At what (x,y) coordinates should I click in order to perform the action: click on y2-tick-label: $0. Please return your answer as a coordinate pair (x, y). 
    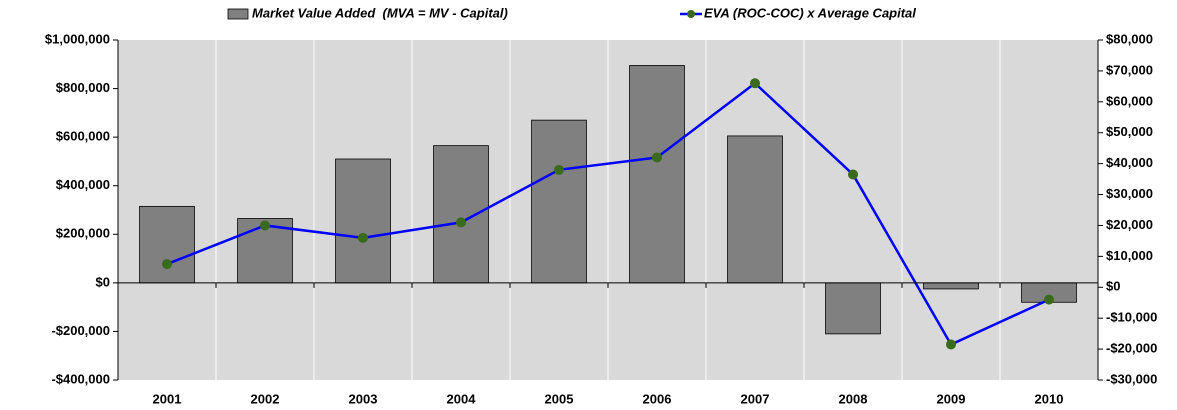
    Looking at the image, I should click on (1113, 286).